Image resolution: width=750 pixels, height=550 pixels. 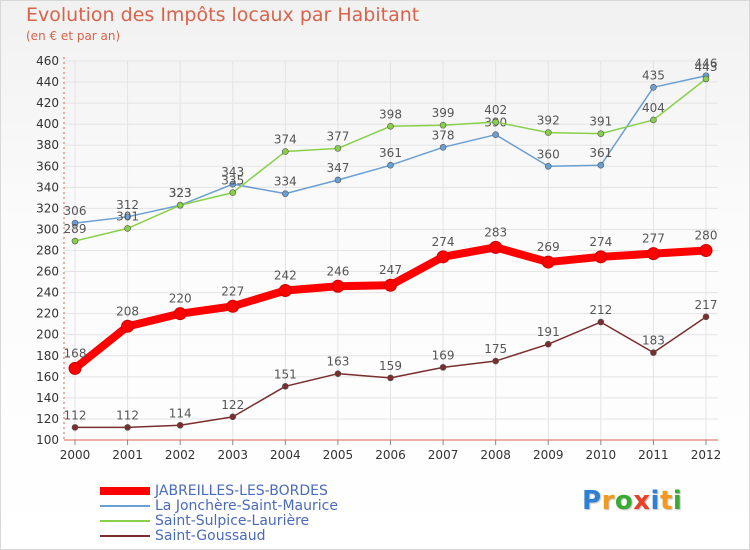 What do you see at coordinates (495, 232) in the screenshot?
I see `data-label: 283` at bounding box center [495, 232].